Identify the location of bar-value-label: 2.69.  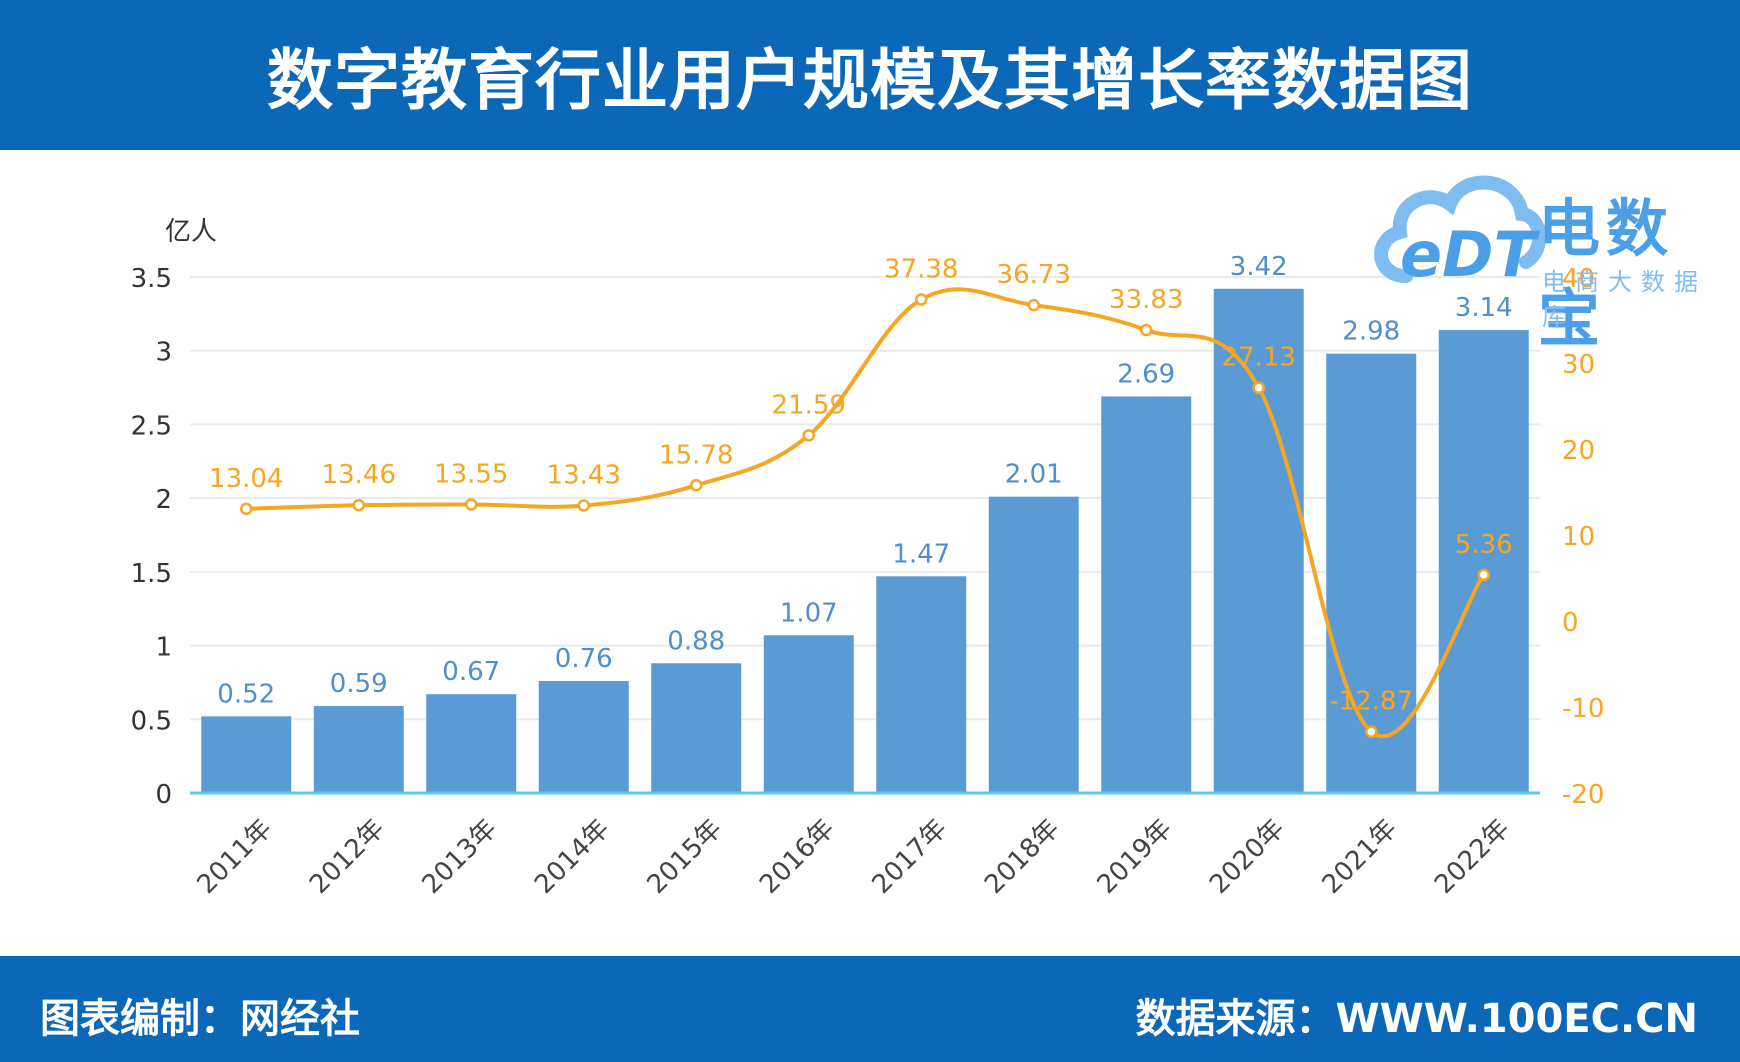
(1146, 374).